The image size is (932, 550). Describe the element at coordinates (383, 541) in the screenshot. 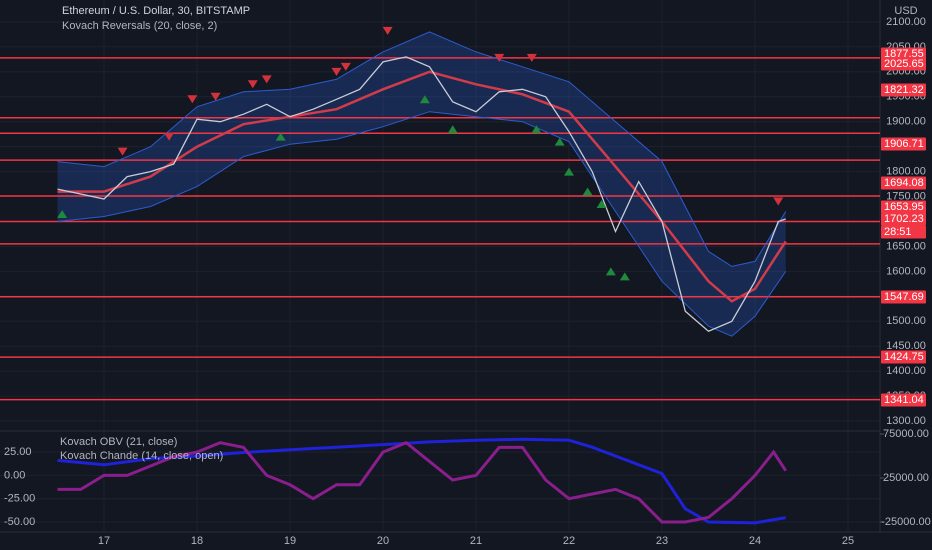

I see `x-tick-label: 20` at that location.